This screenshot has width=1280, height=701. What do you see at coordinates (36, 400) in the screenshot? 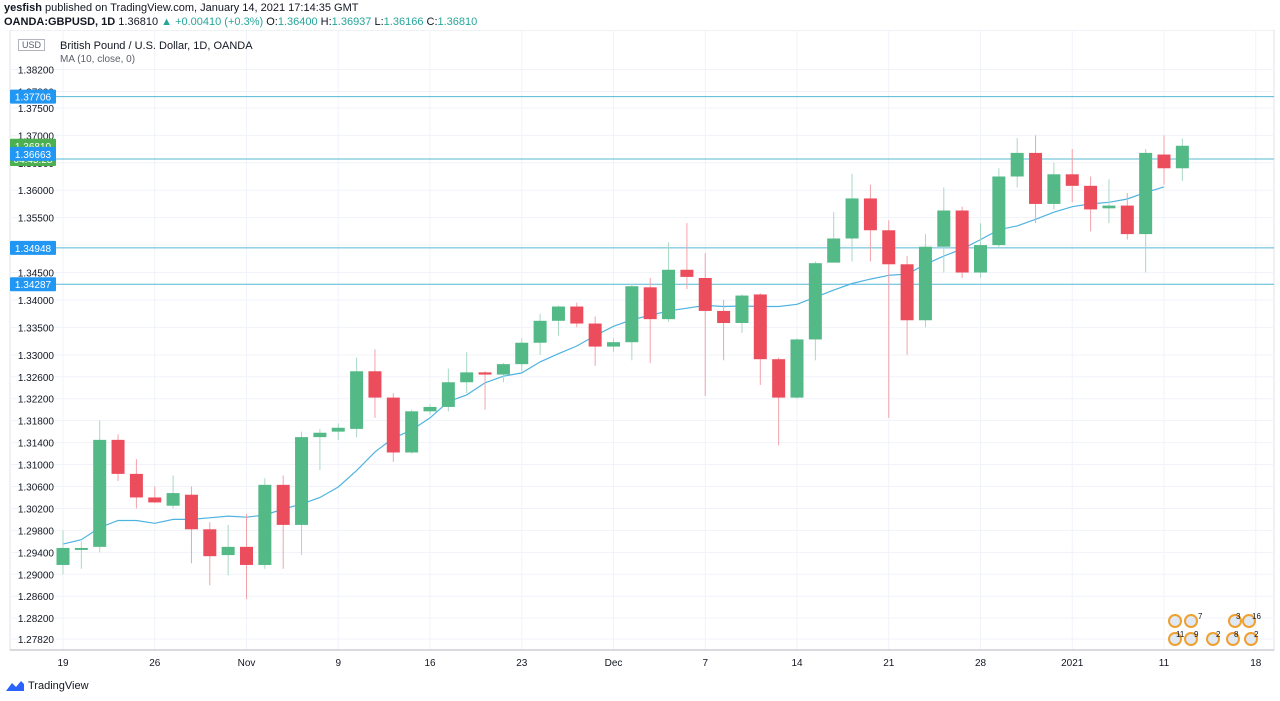
I see `y-tick-label: 1.32200` at bounding box center [36, 400].